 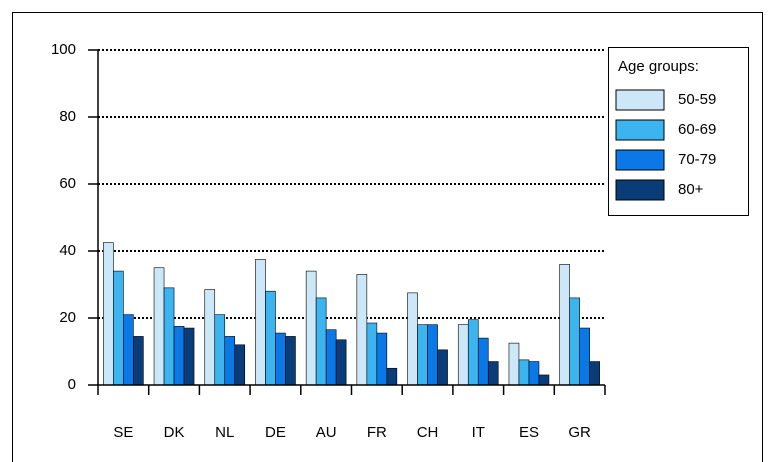 I want to click on y-tick-label: 100, so click(x=63, y=49).